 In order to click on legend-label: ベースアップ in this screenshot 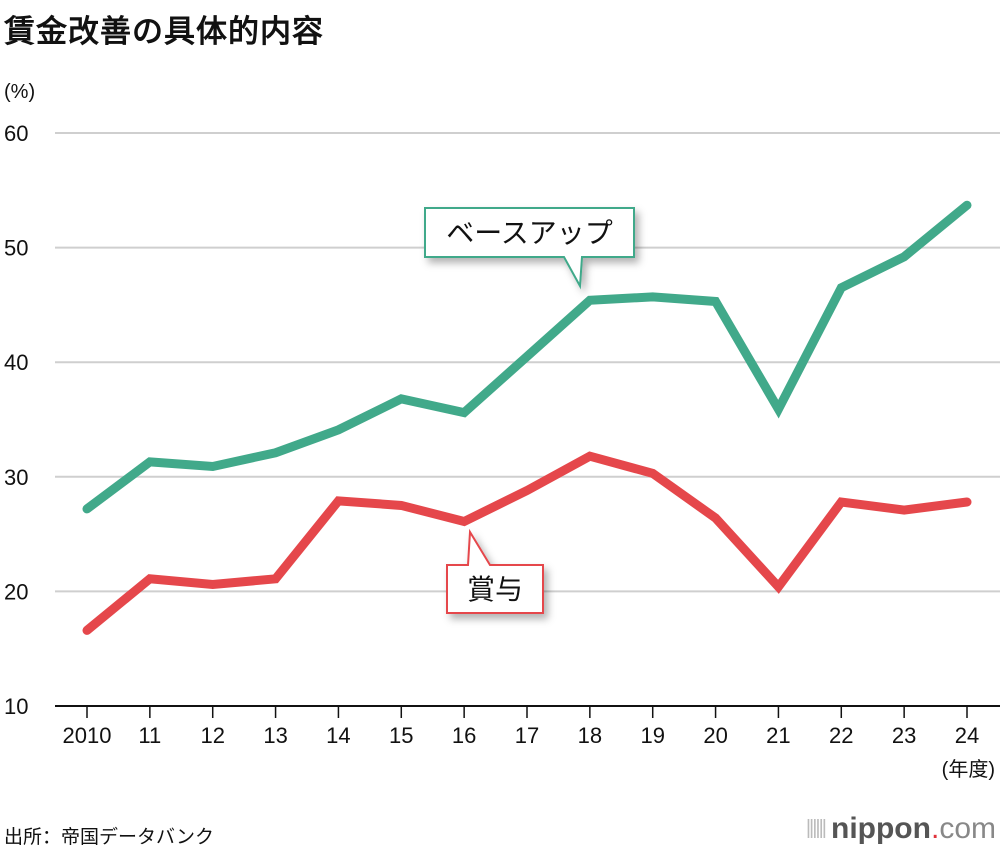, I will do `click(529, 233)`.